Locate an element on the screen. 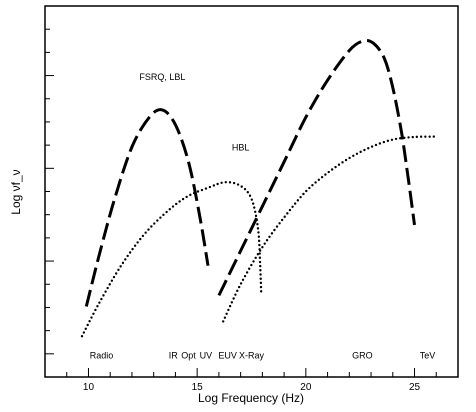 Image resolution: width=476 pixels, height=412 pixels. x-tick-label: 20 is located at coordinates (306, 387).